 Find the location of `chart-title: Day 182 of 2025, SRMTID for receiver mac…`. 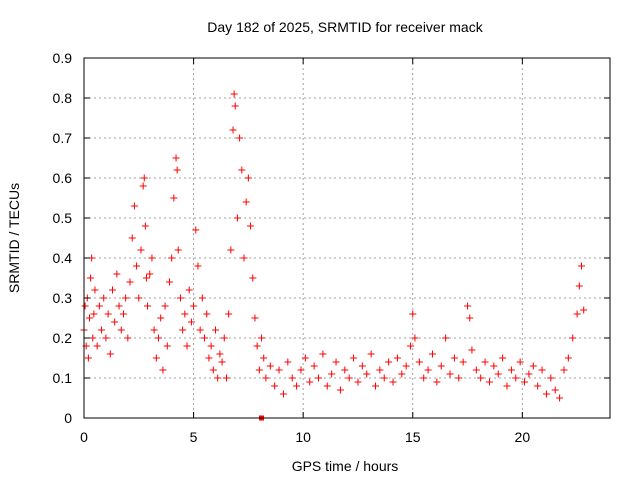

chart-title: Day 182 of 2025, SRMTID for receiver mac… is located at coordinates (345, 27).